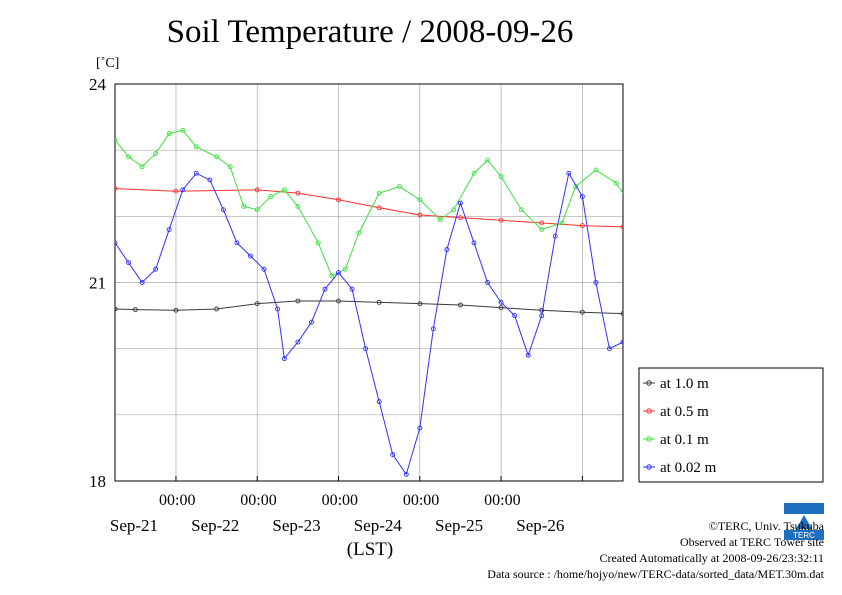 The height and width of the screenshot is (595, 842). I want to click on logo-tile-bottom, so click(804, 535).